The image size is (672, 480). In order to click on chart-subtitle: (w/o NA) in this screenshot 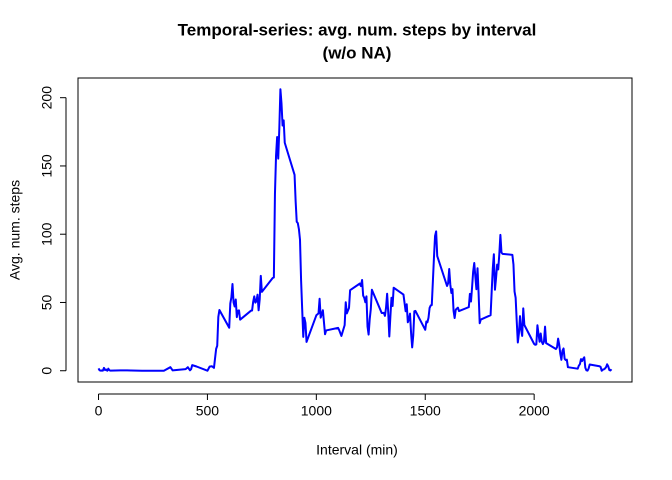, I will do `click(357, 52)`.